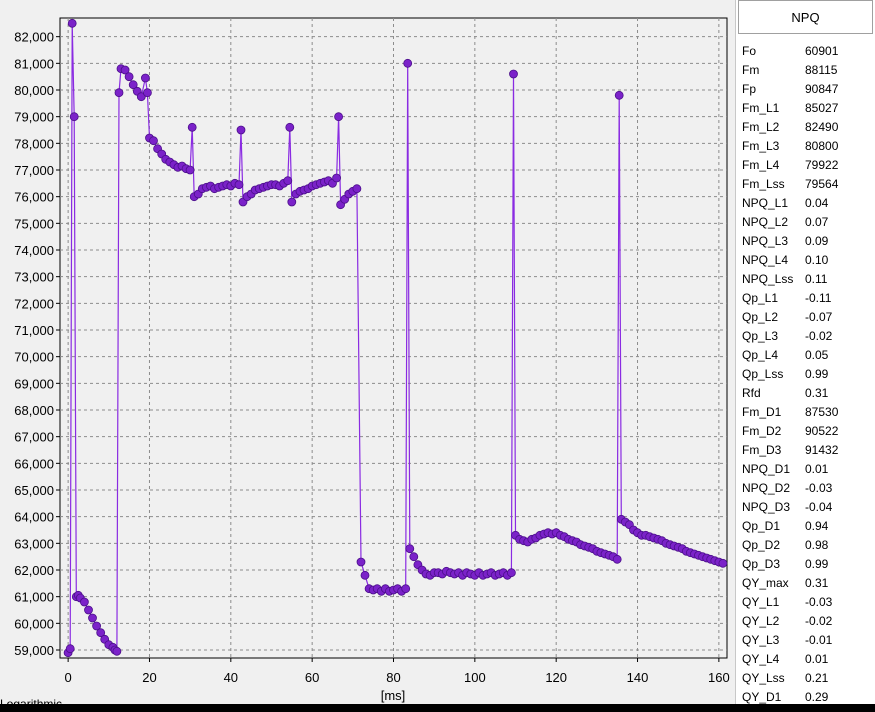 The width and height of the screenshot is (875, 712). Describe the element at coordinates (763, 184) in the screenshot. I see `param-name: Fm_Lss` at that location.